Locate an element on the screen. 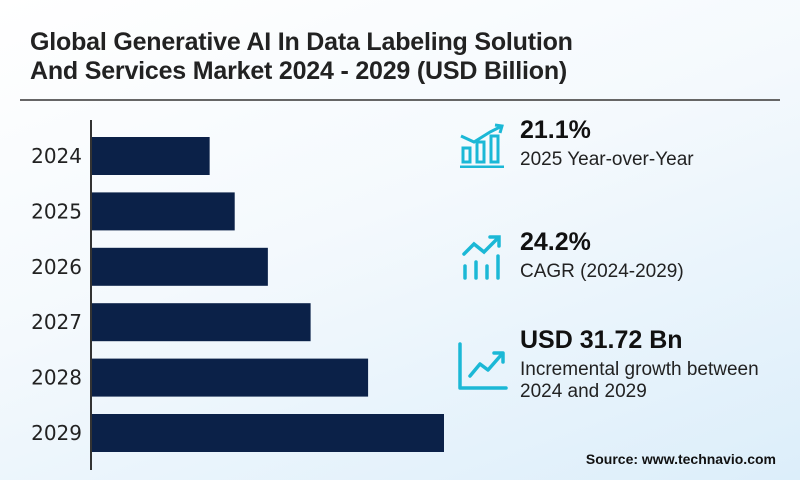 The image size is (800, 480). bar-2024 is located at coordinates (150, 156).